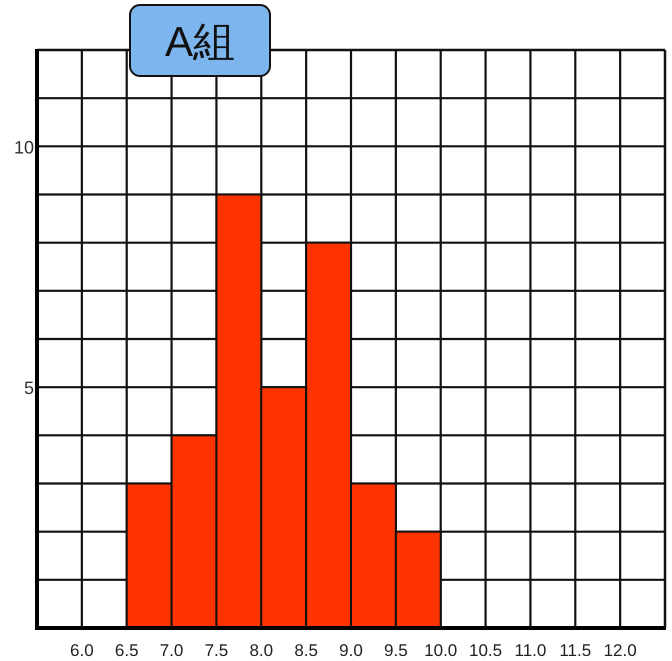 This screenshot has width=672, height=661. What do you see at coordinates (306, 650) in the screenshot?
I see `x-tick-label: 8.5` at bounding box center [306, 650].